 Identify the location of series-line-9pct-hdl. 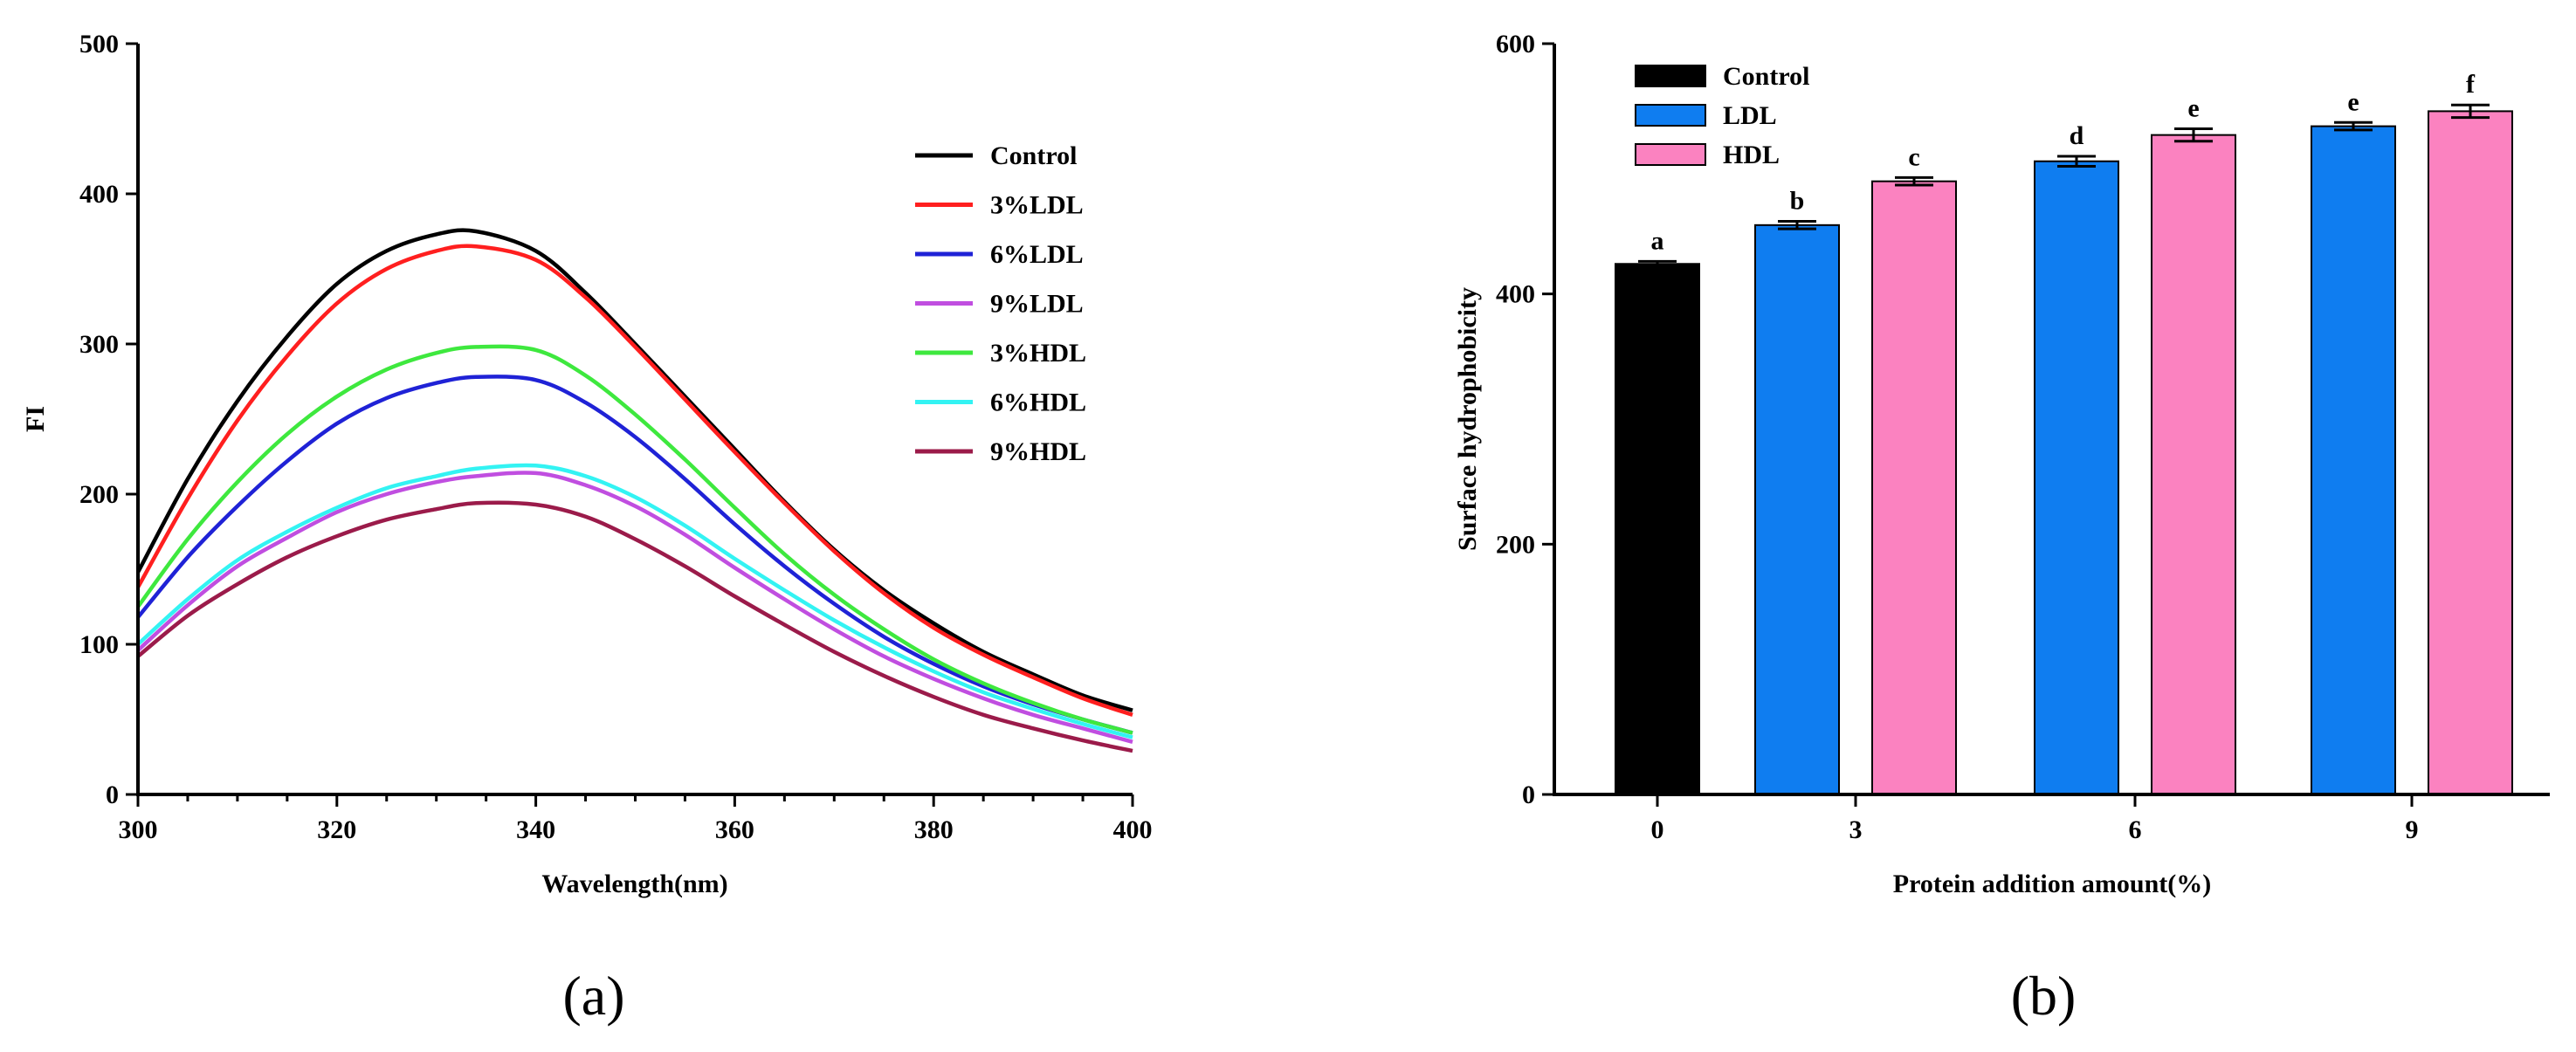
(634, 627).